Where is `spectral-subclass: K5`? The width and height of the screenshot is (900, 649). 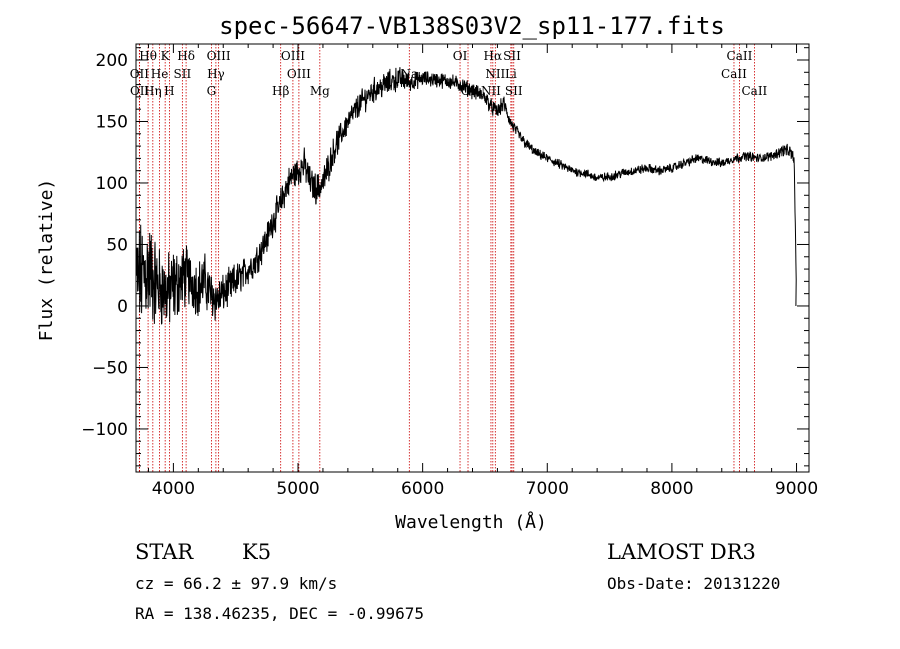 spectral-subclass: K5 is located at coordinates (256, 552).